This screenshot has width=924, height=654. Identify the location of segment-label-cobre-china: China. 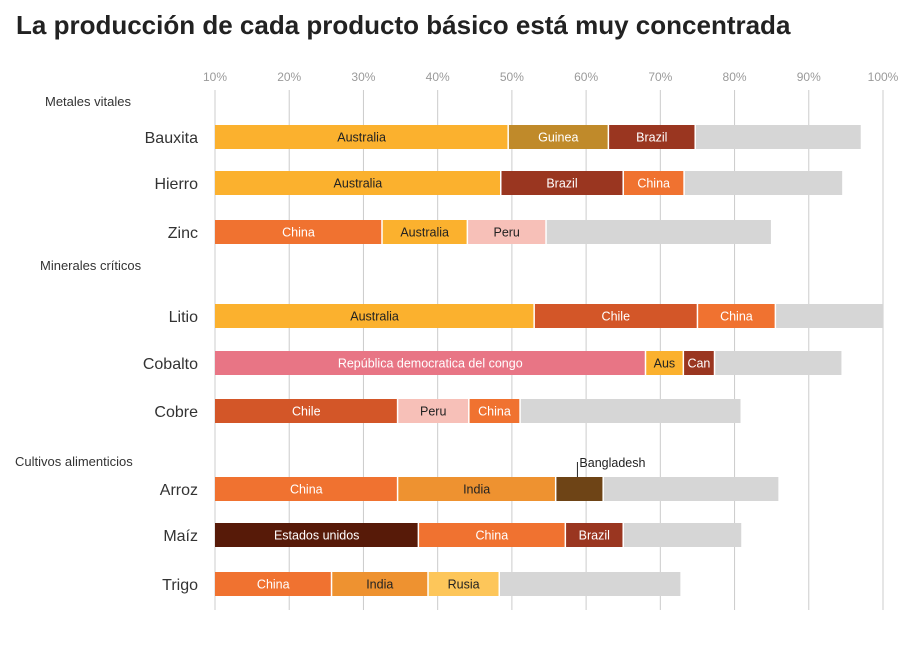
(494, 412).